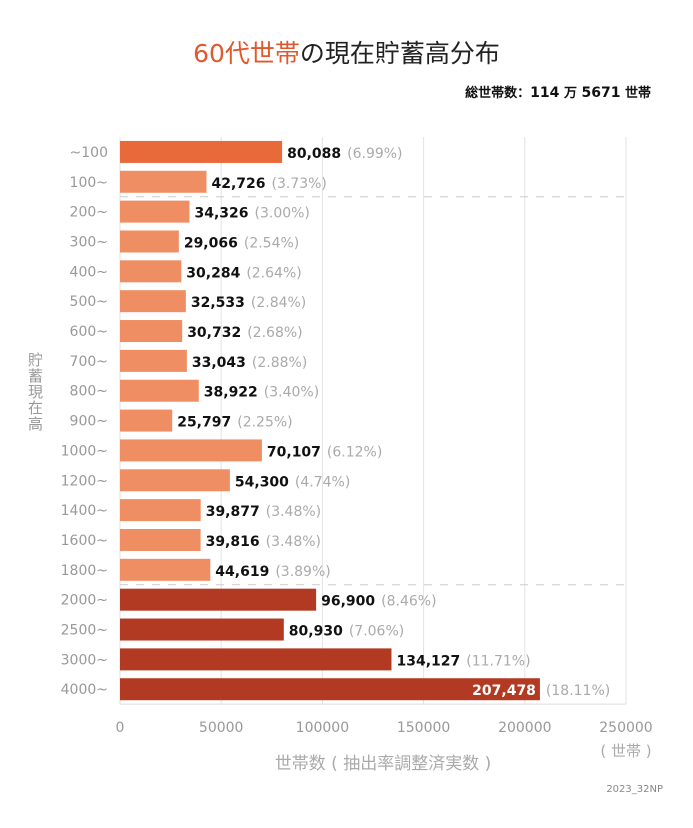 This screenshot has height=828, width=693. What do you see at coordinates (89, 362) in the screenshot?
I see `category-label: 700~` at bounding box center [89, 362].